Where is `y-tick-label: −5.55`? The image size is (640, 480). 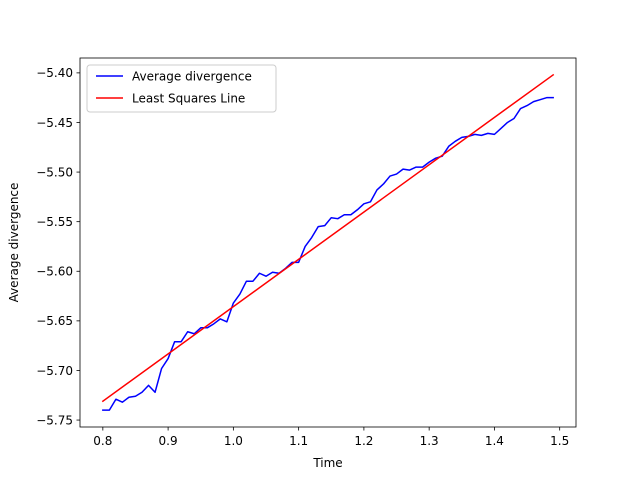 y-tick-label: −5.55 is located at coordinates (54, 222).